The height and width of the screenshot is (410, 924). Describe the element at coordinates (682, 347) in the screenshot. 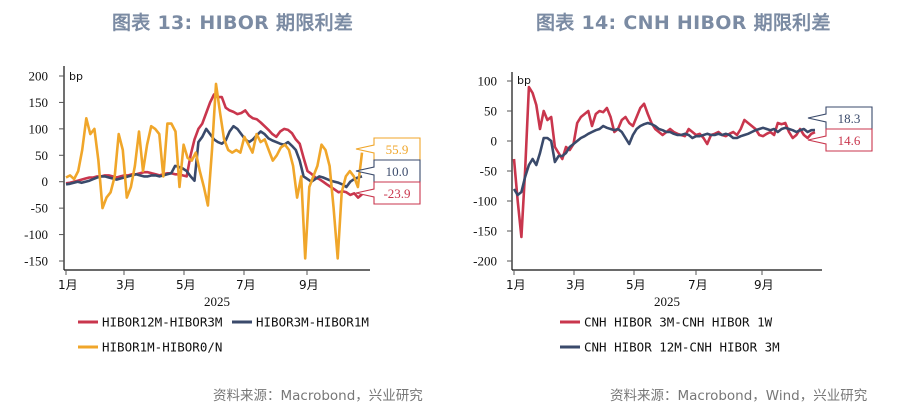

I see `legend-label: CNH HIBOR 12M-CNH HIBOR 3M` at that location.